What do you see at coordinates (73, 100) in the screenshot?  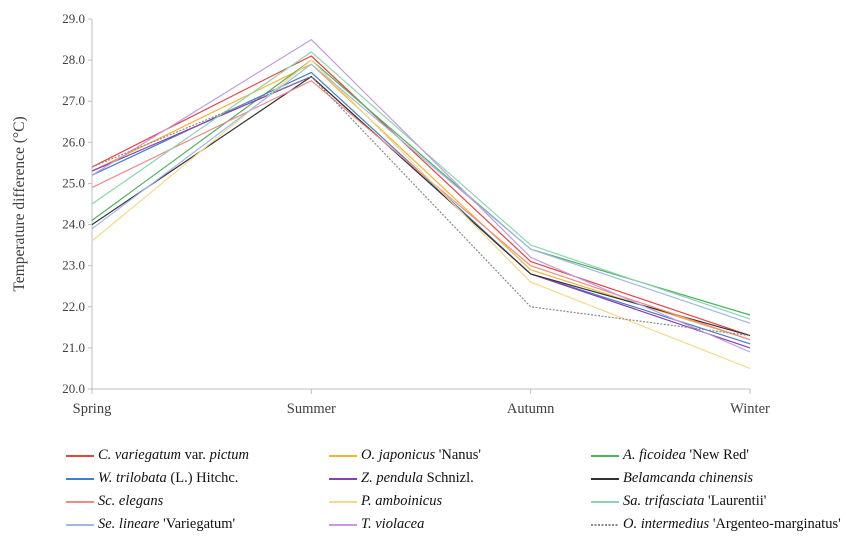 I see `y-tick-label: 27.0` at bounding box center [73, 100].